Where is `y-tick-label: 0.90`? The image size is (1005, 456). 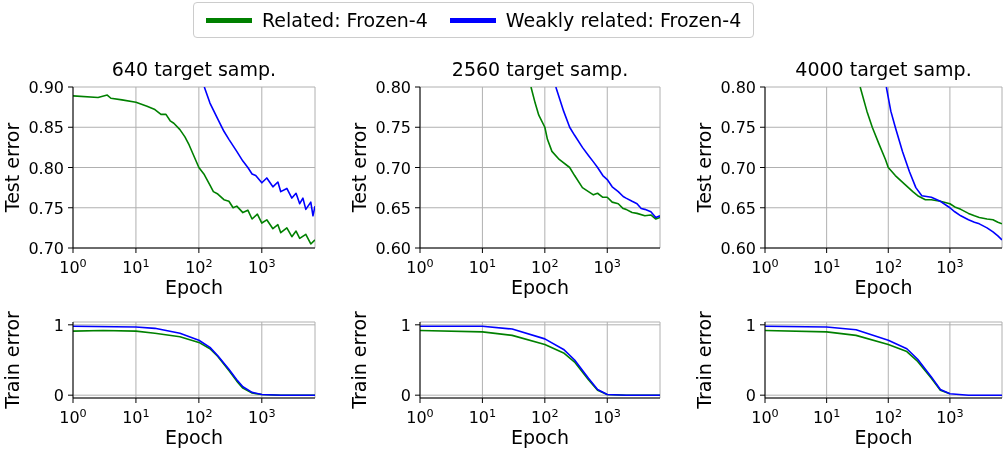 y-tick-label: 0.90 is located at coordinates (46, 87).